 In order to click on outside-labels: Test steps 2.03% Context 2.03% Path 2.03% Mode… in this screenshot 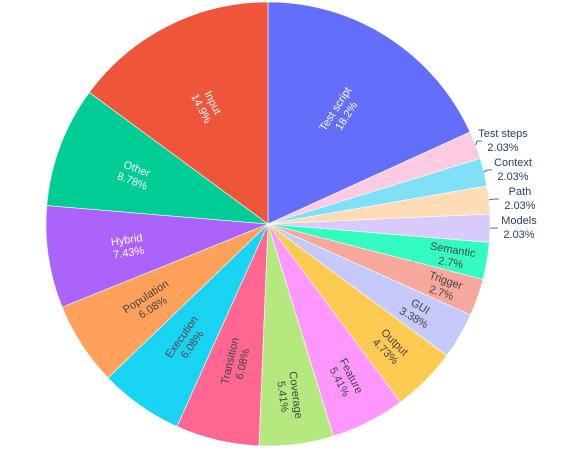, I will do `click(506, 184)`.